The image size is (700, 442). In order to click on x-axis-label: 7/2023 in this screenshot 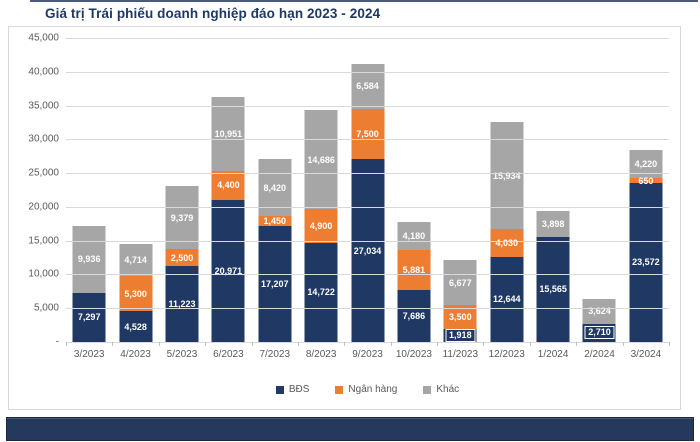, I will do `click(275, 354)`.